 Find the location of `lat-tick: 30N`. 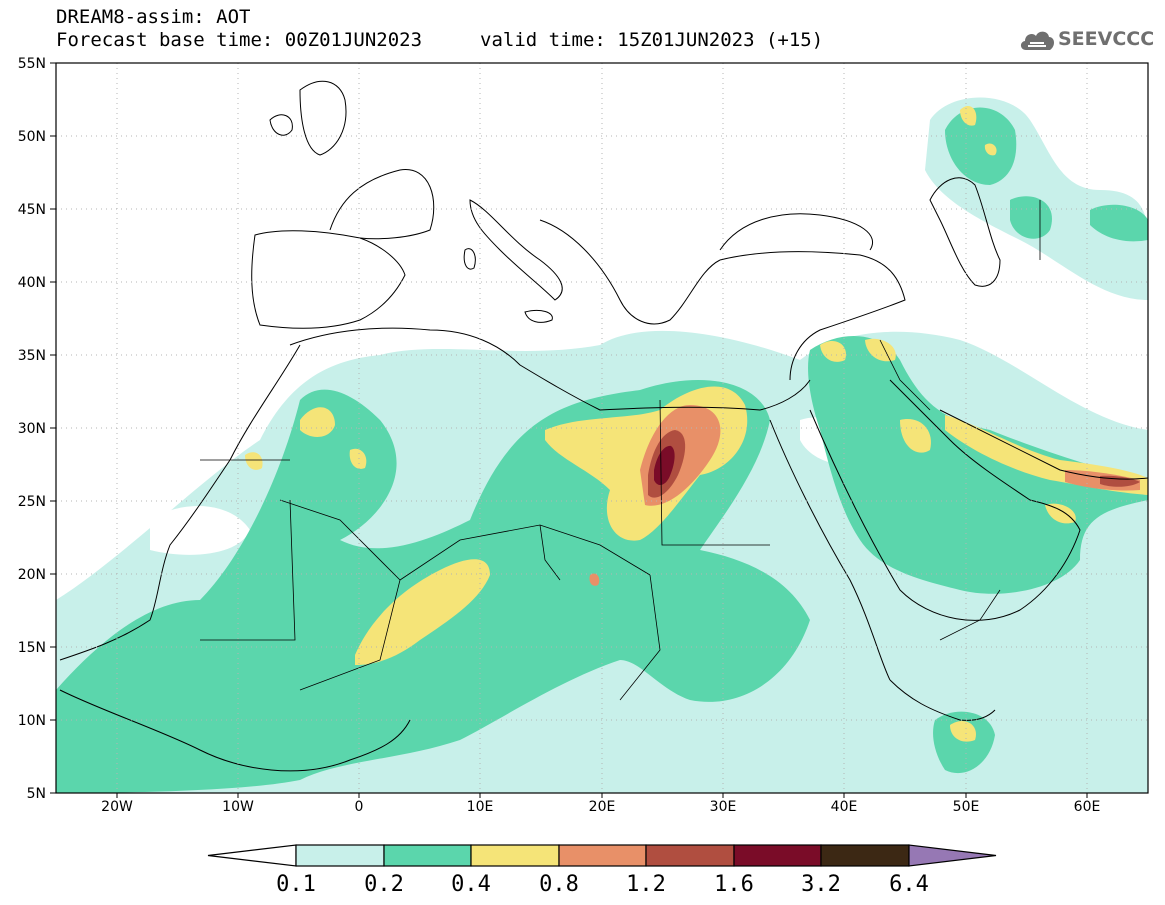

lat-tick: 30N is located at coordinates (32, 429).